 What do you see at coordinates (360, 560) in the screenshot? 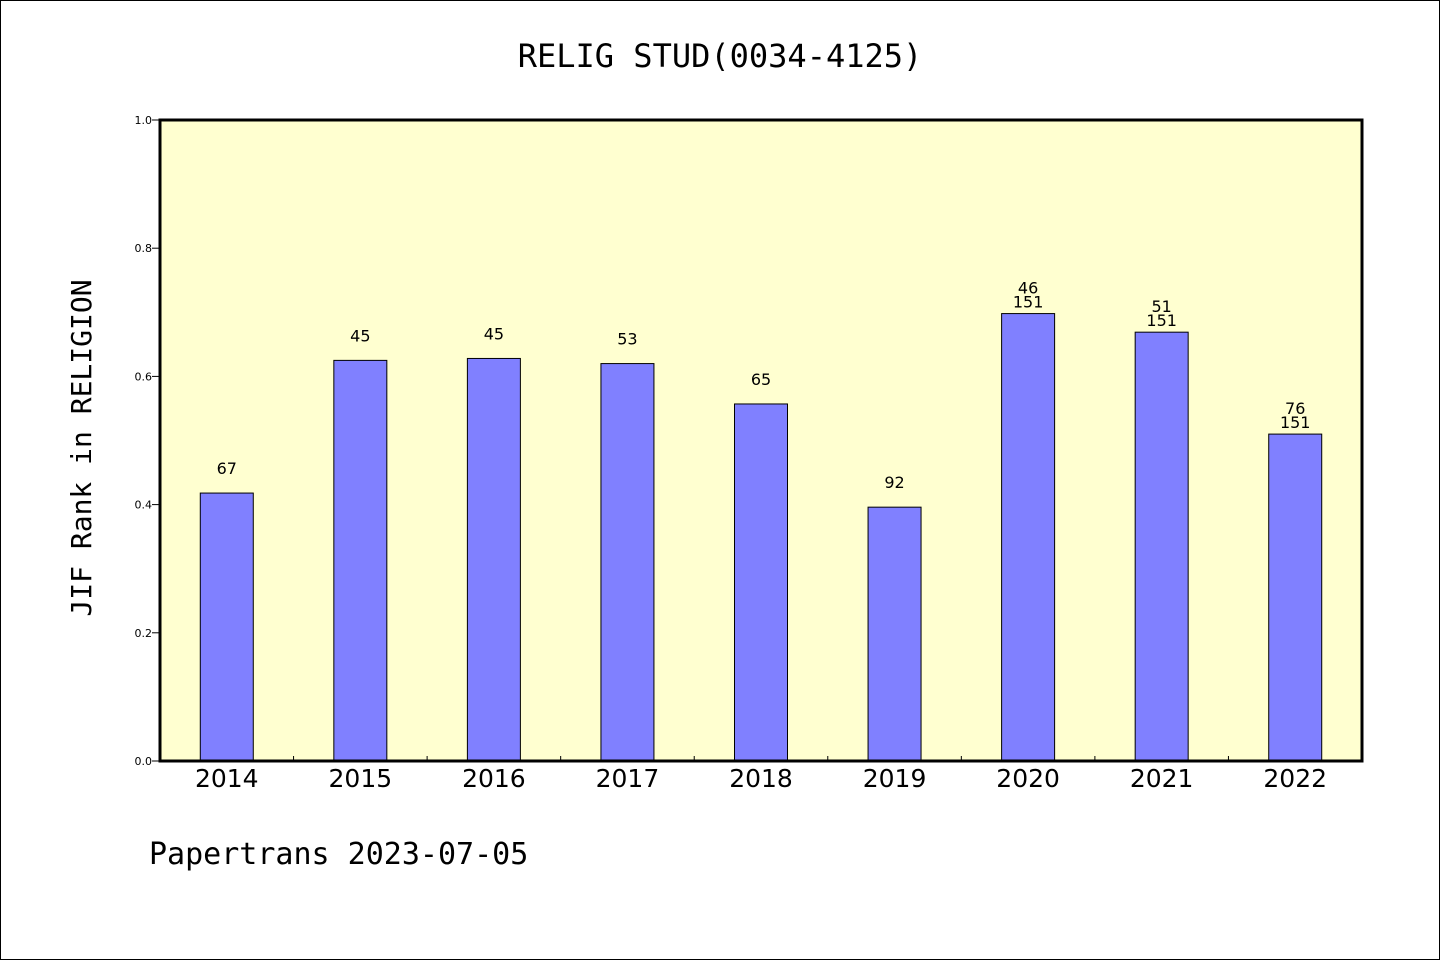
I see `bar-2015` at bounding box center [360, 560].